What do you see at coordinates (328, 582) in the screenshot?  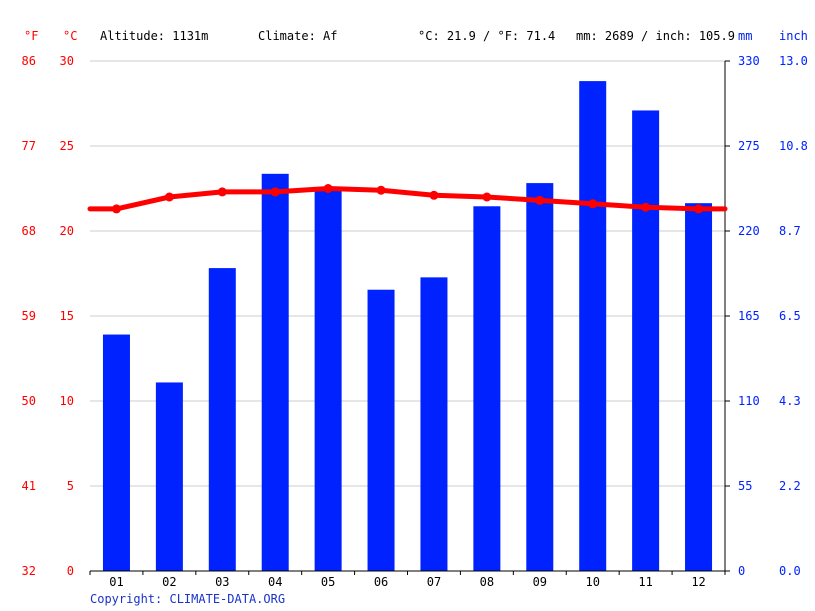 I see `month-label: 05` at bounding box center [328, 582].